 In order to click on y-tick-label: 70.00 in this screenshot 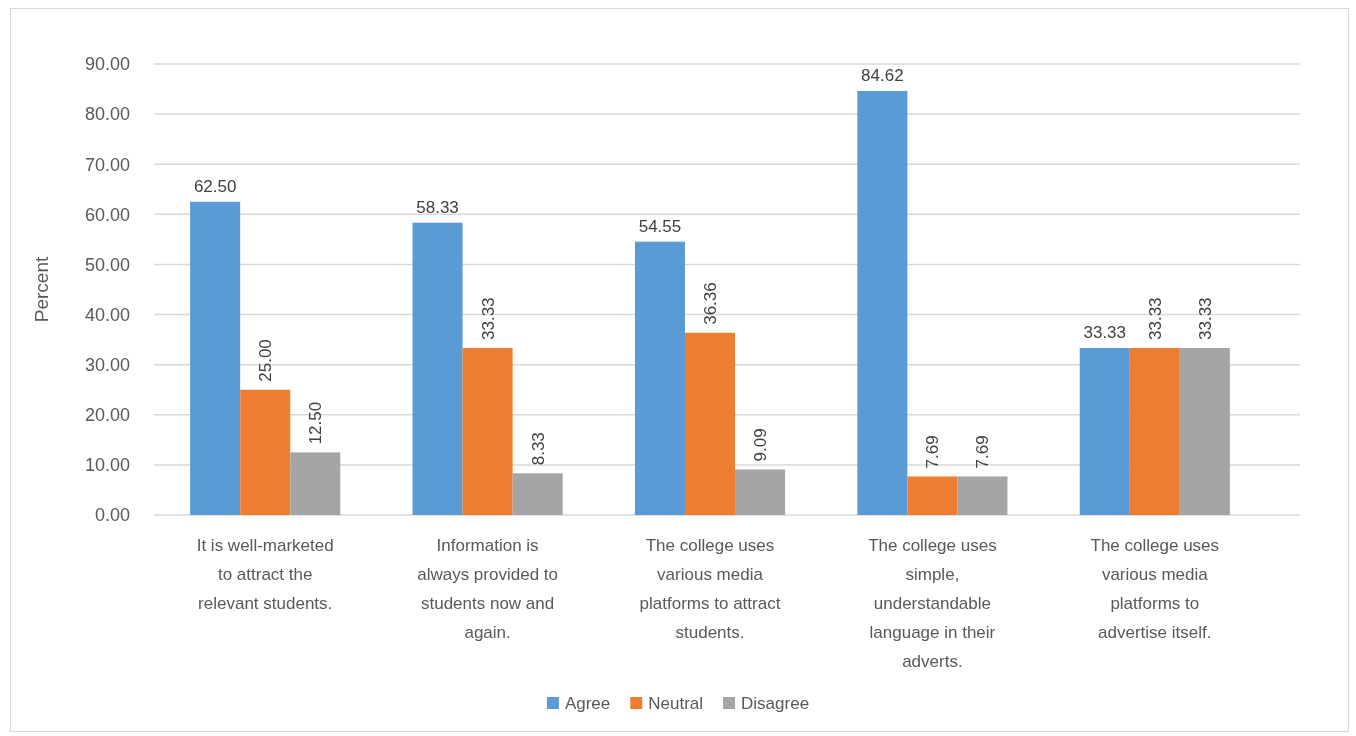, I will do `click(107, 164)`.